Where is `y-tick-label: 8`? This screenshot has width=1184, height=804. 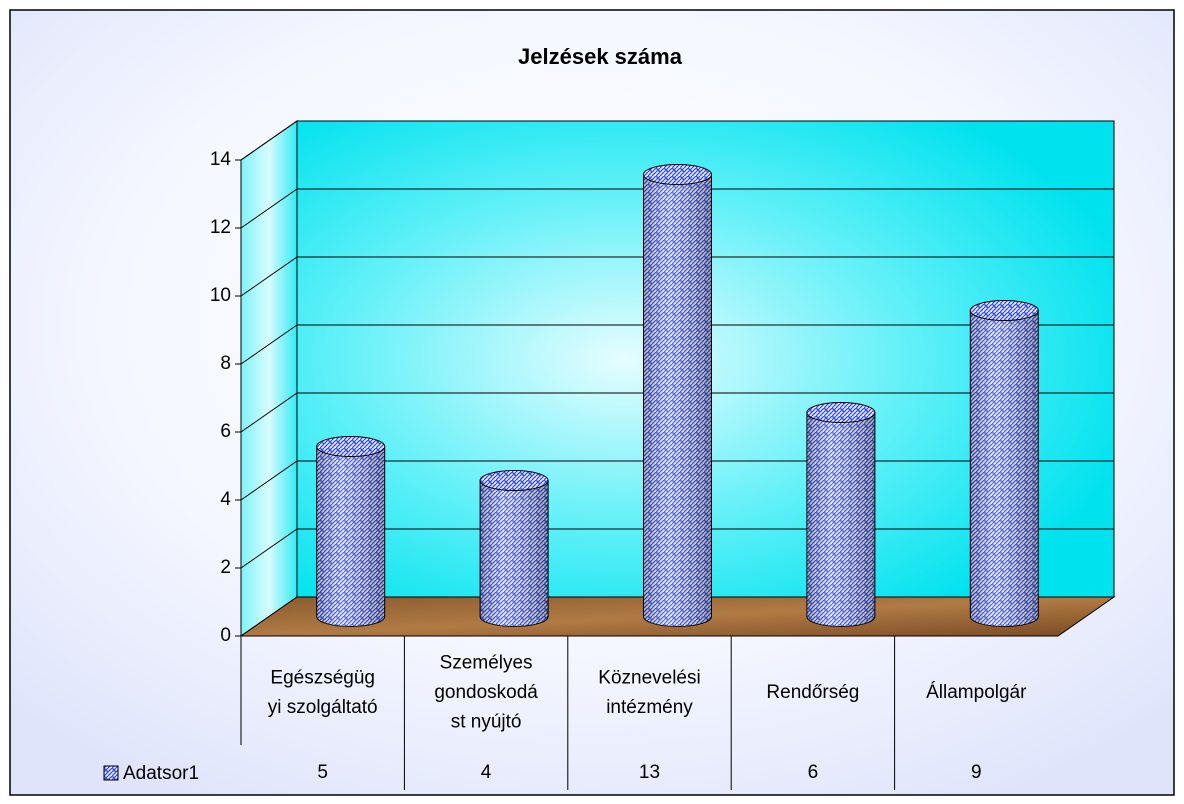 y-tick-label: 8 is located at coordinates (225, 363).